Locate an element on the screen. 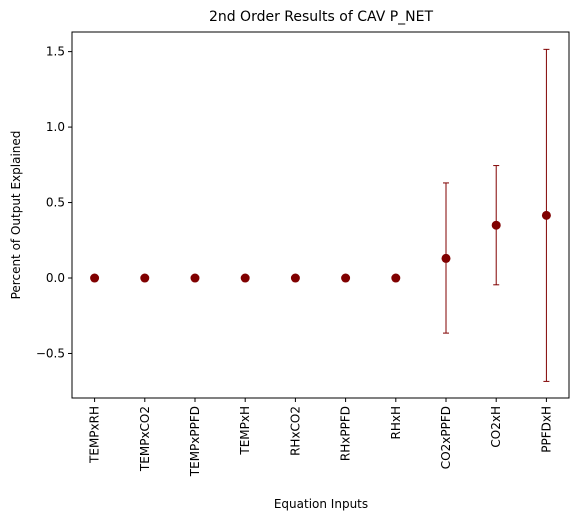 The height and width of the screenshot is (521, 579). error-bars is located at coordinates (496, 215).